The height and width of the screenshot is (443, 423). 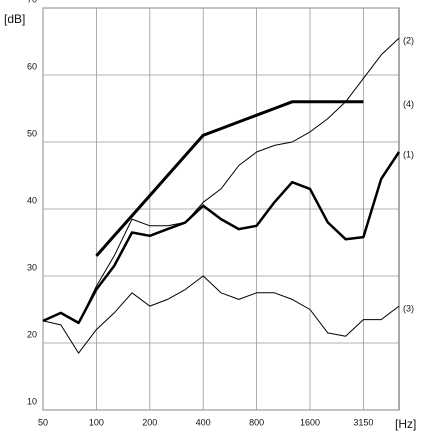 What do you see at coordinates (14, 19) in the screenshot?
I see `y-axis-label: [dB]` at bounding box center [14, 19].